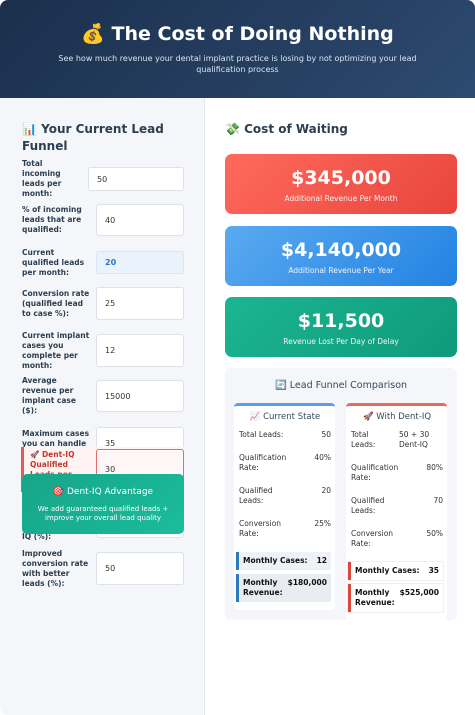  What do you see at coordinates (140, 262) in the screenshot?
I see `field-input: 20` at bounding box center [140, 262].